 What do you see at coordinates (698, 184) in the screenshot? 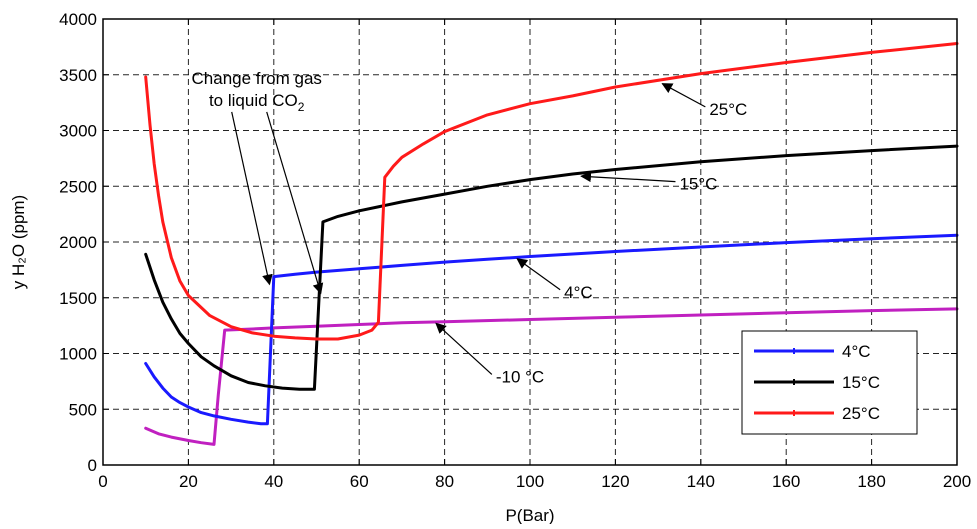
I see `annotation-label-2: 15°C` at bounding box center [698, 184].